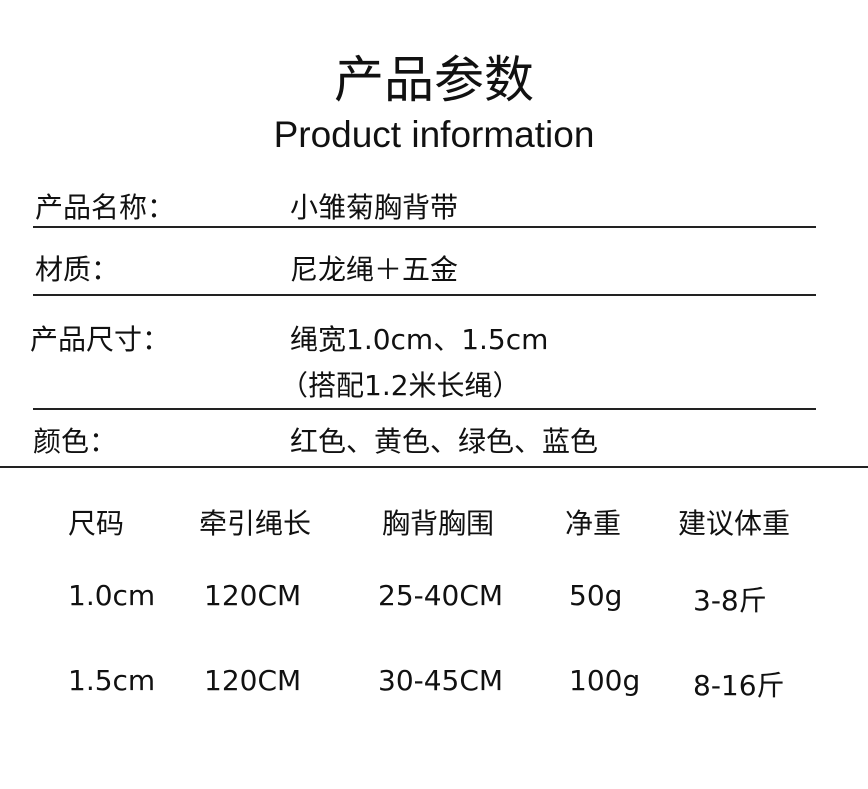 Image resolution: width=868 pixels, height=789 pixels. I want to click on label-product-name: 产品名称：, so click(105, 207).